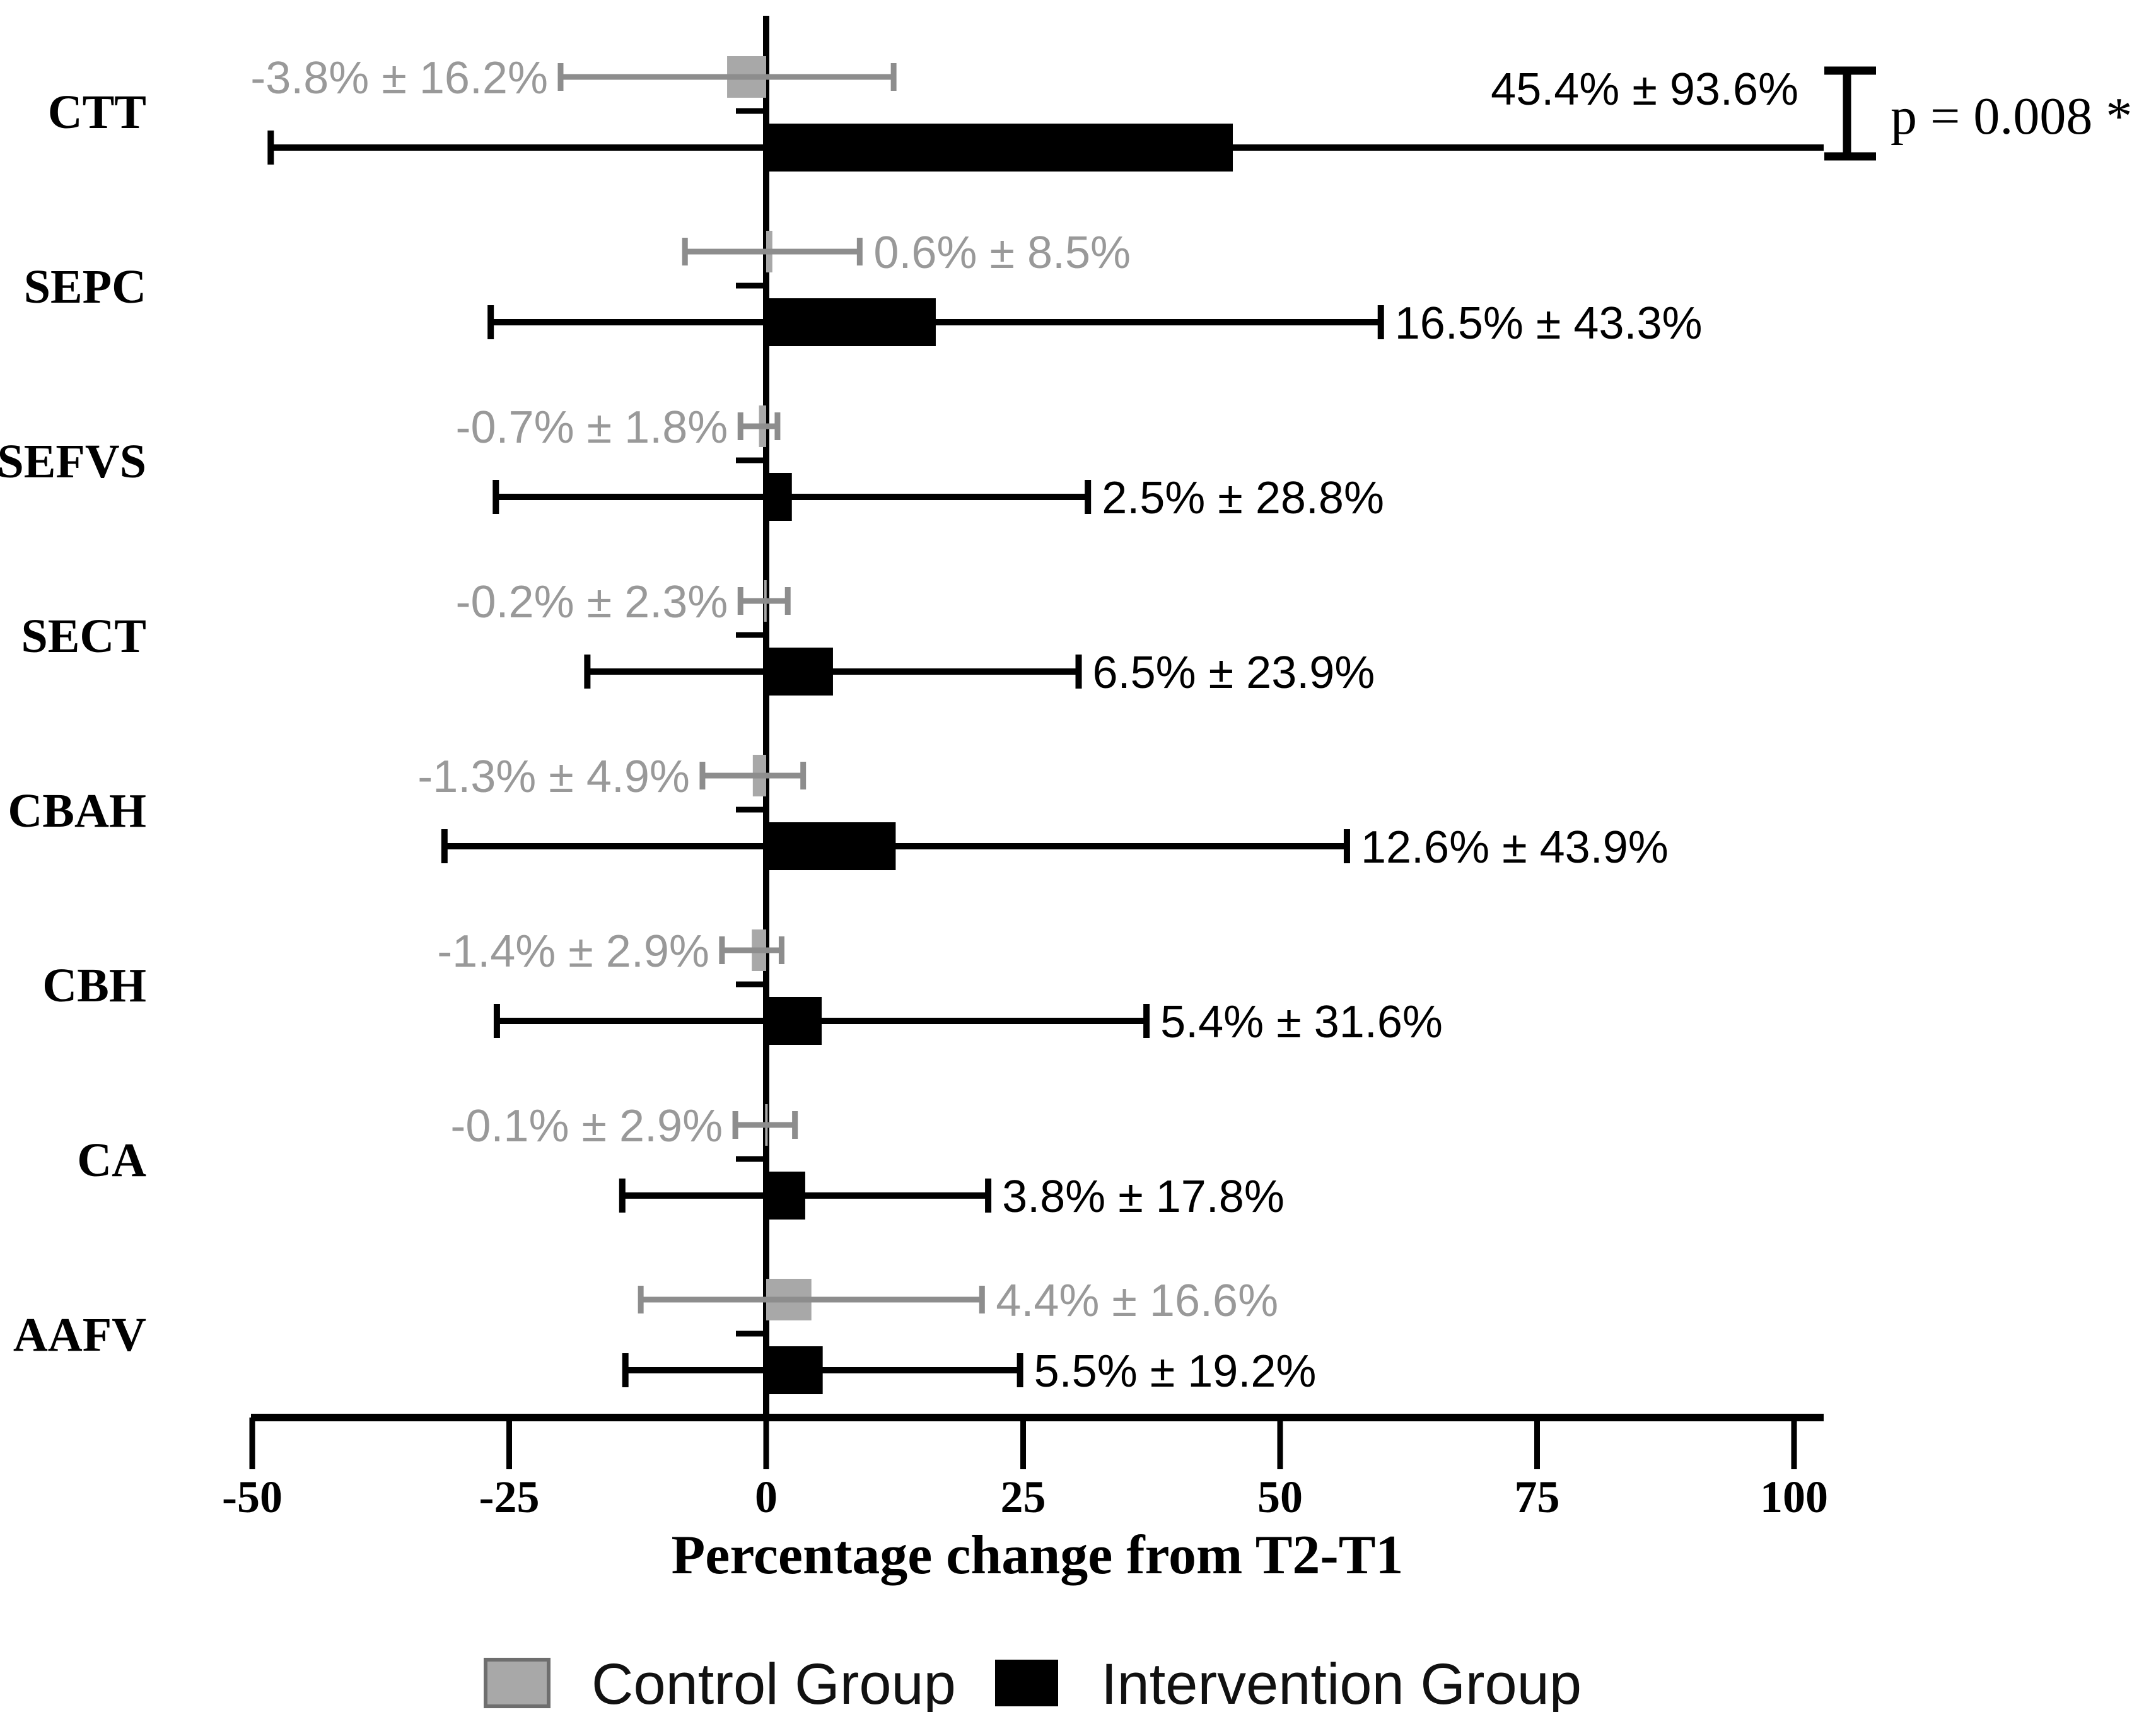  What do you see at coordinates (1515, 848) in the screenshot?
I see `value-label-cbah-intervention: 12.6% ± 43.9%` at bounding box center [1515, 848].